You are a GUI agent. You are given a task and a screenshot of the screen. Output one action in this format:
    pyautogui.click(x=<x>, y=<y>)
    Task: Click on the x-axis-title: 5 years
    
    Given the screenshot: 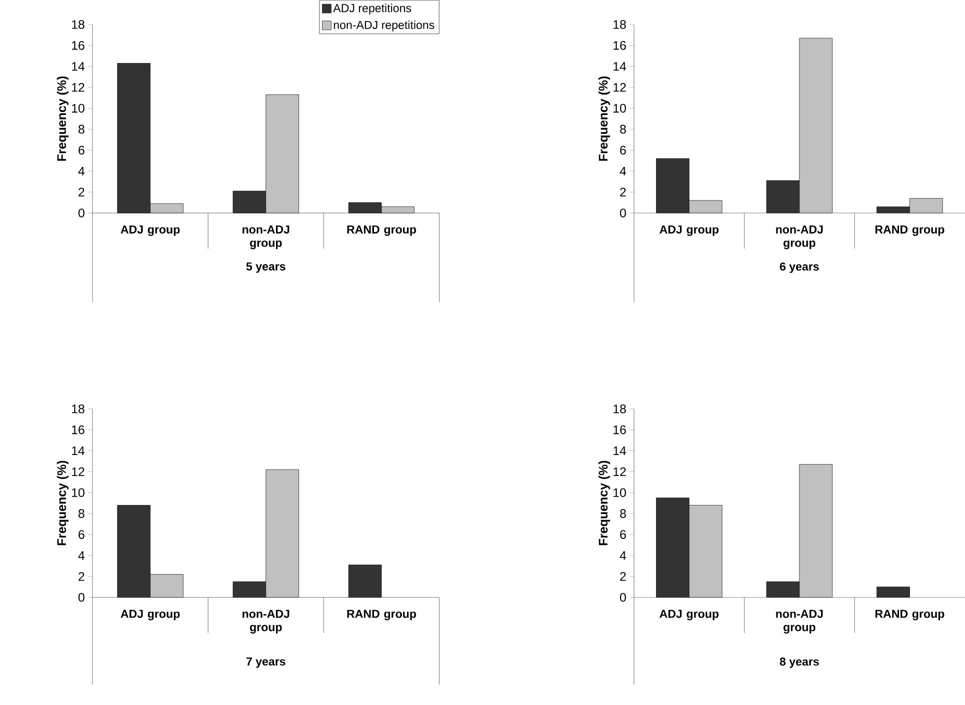 What is the action you would take?
    pyautogui.click(x=266, y=267)
    